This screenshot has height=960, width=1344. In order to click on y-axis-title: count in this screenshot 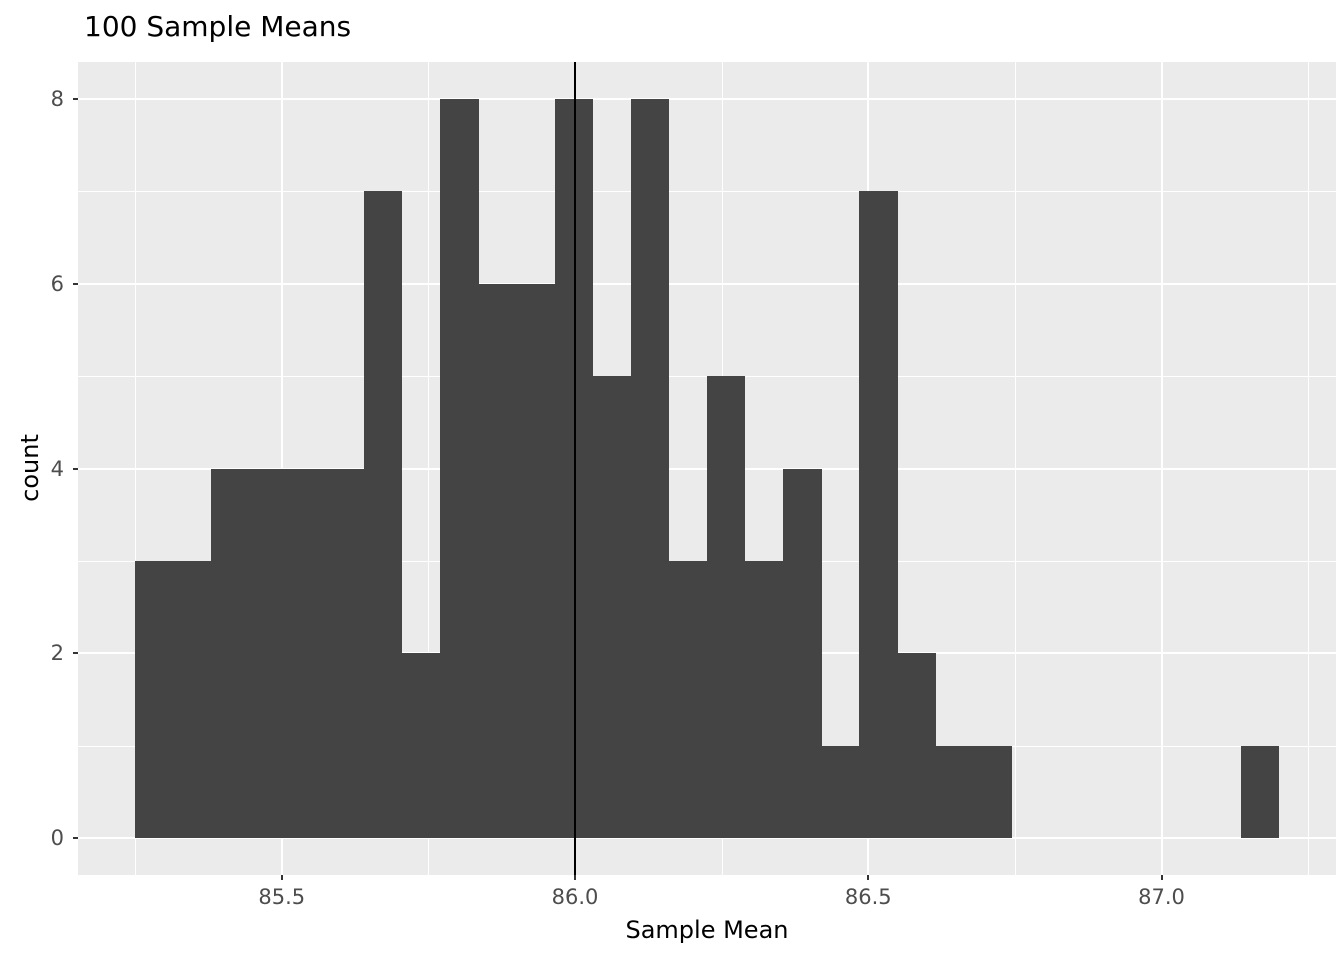, I will do `click(30, 468)`.